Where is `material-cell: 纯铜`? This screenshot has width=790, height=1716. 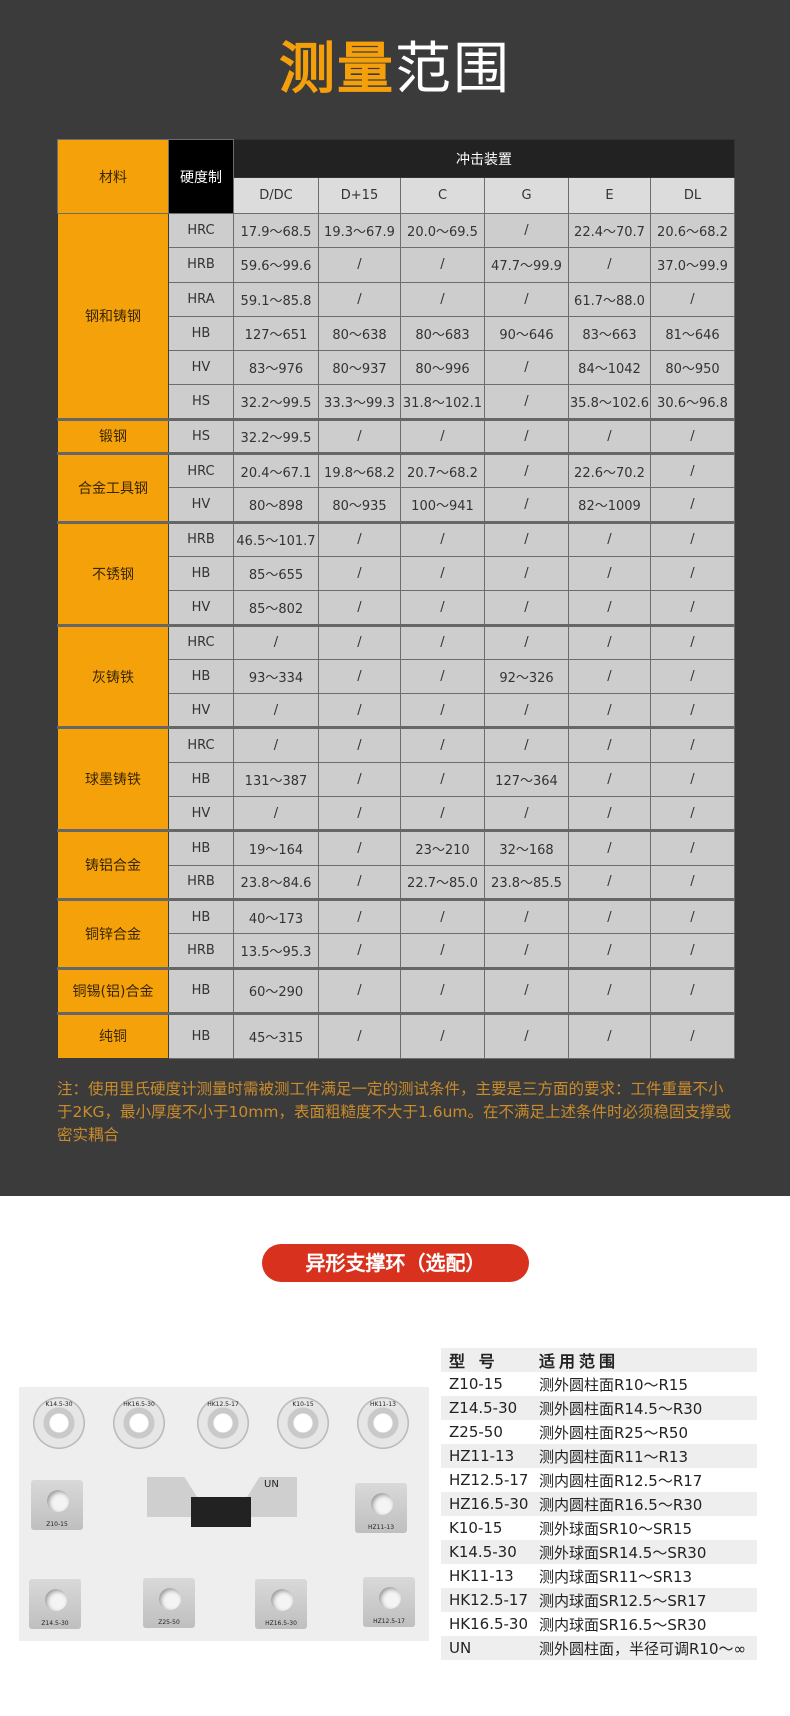 material-cell: 纯铜 is located at coordinates (113, 1035).